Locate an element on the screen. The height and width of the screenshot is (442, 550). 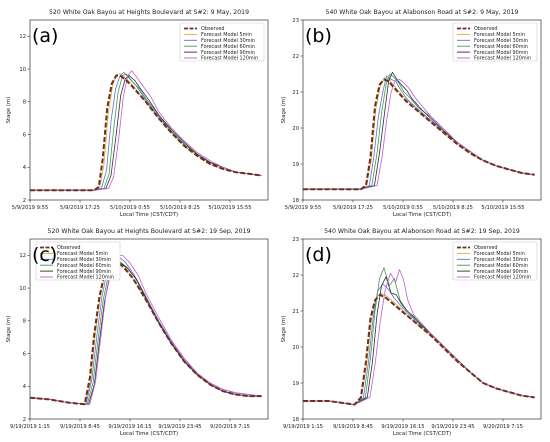
panel-label: (b) is located at coordinates (318, 36).